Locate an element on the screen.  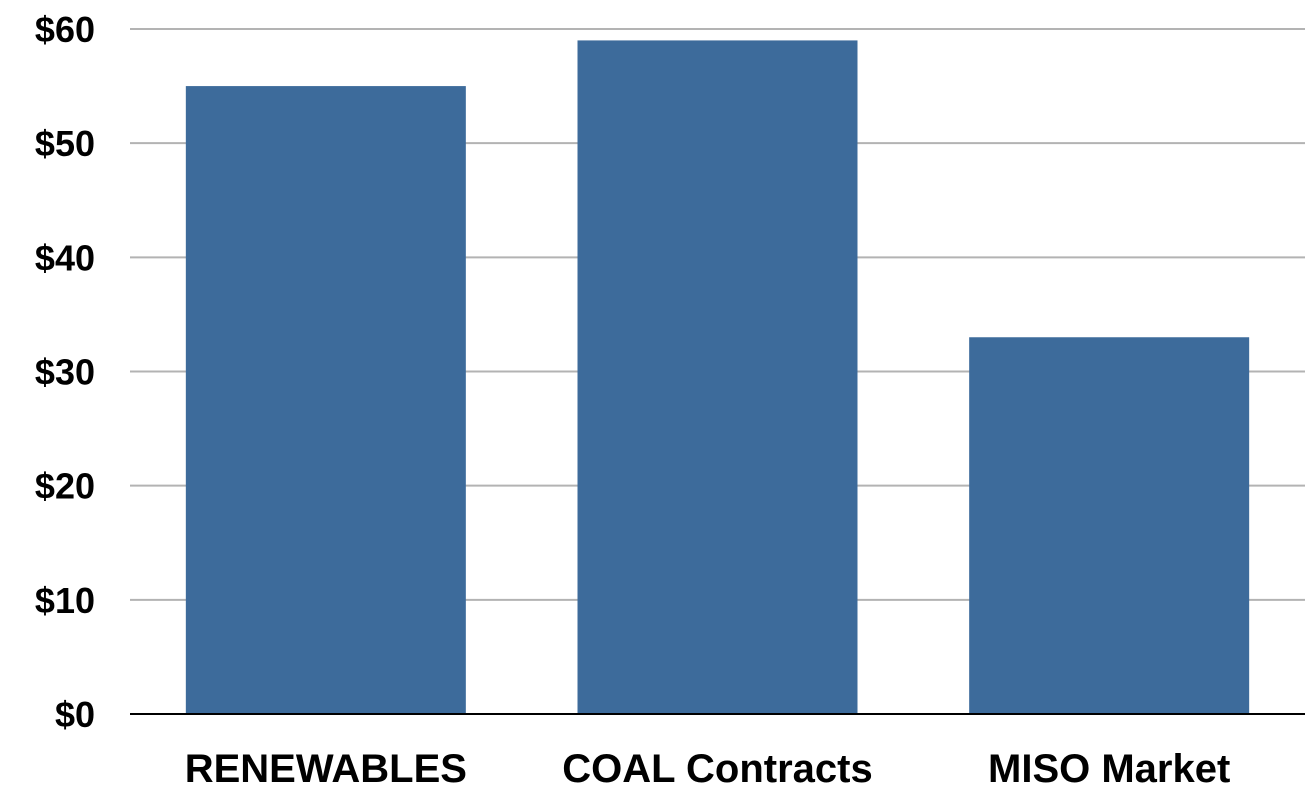
y-tick-label: $30 is located at coordinates (65, 372).